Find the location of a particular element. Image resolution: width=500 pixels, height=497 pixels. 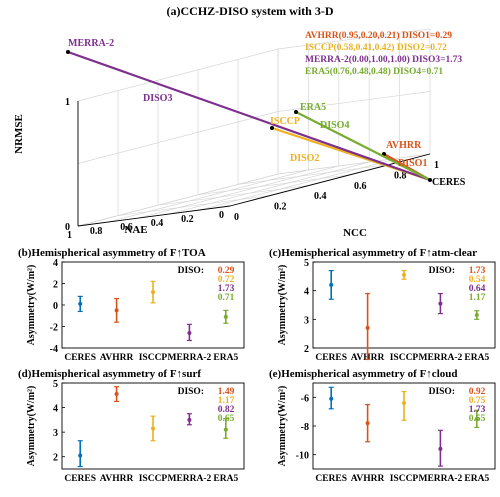

plot-frame is located at coordinates (404, 305).